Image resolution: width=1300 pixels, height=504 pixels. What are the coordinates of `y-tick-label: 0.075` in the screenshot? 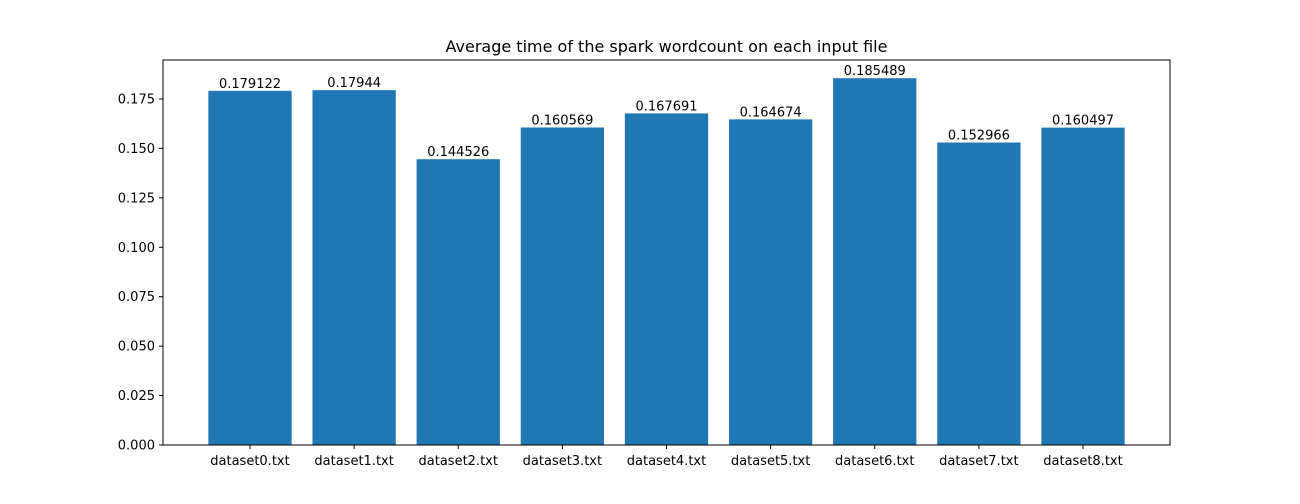 It's located at (136, 297).